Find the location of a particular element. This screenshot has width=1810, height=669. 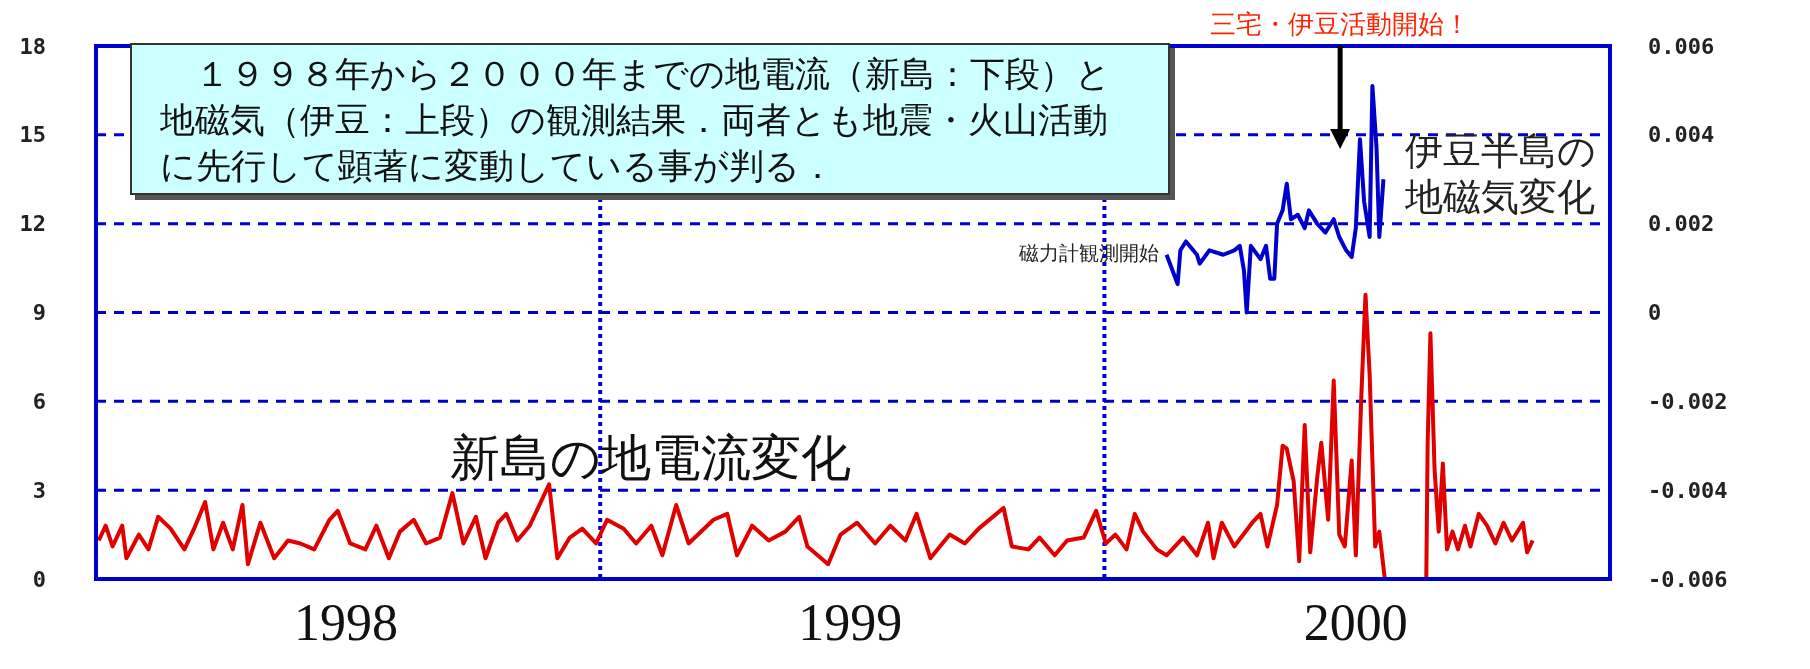

y2-tick-label: -0.006 is located at coordinates (1688, 579).